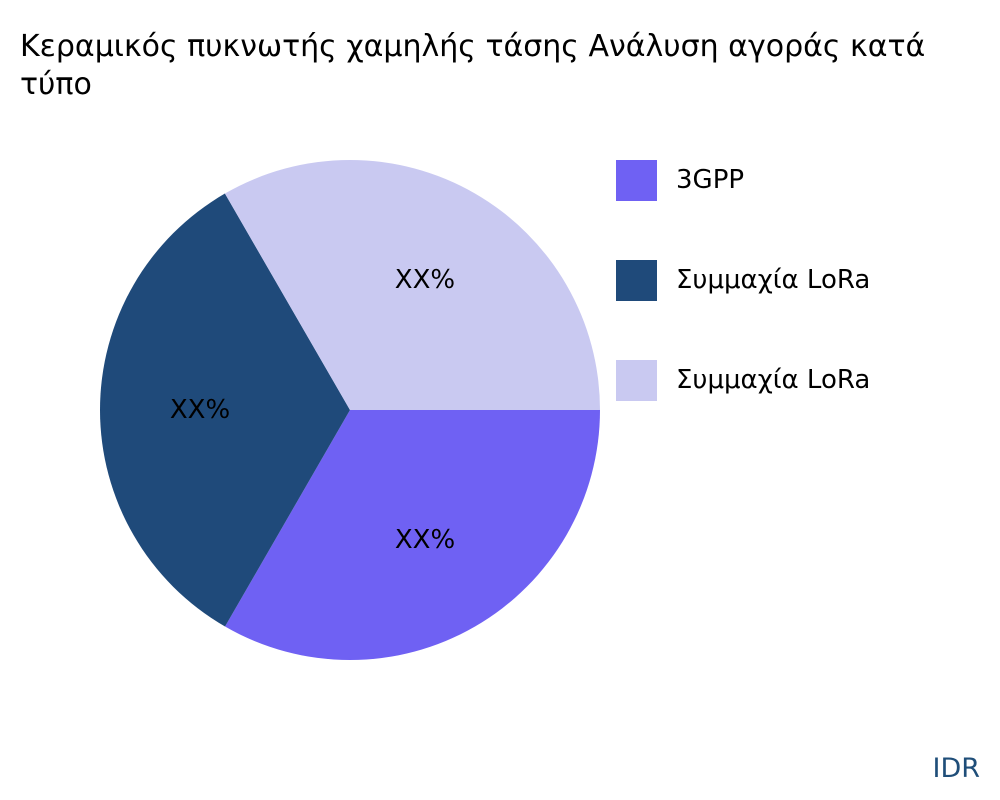  What do you see at coordinates (743, 309) in the screenshot?
I see `legend: 3GPP Συμμαχία LoRa Συμμαχία LoRa` at bounding box center [743, 309].